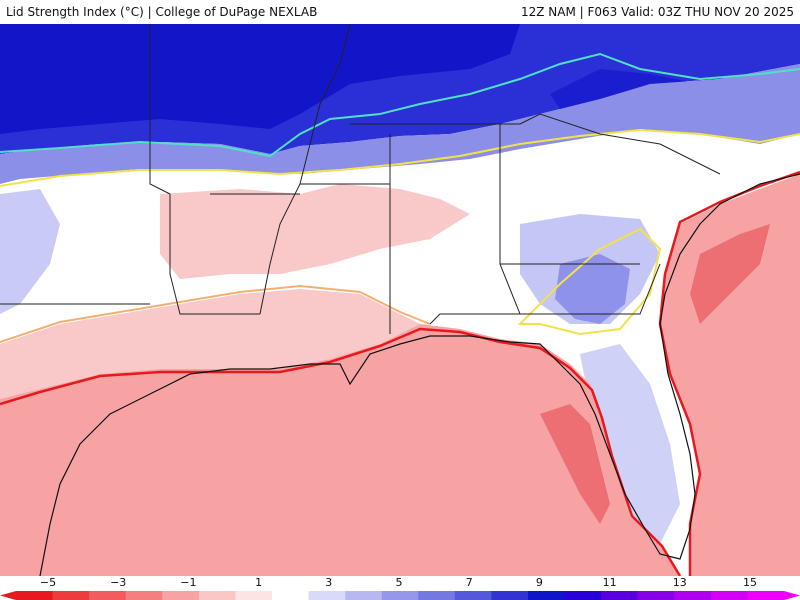 The height and width of the screenshot is (600, 800). What do you see at coordinates (575, 464) in the screenshot?
I see `gulf-hot-pocket` at bounding box center [575, 464].